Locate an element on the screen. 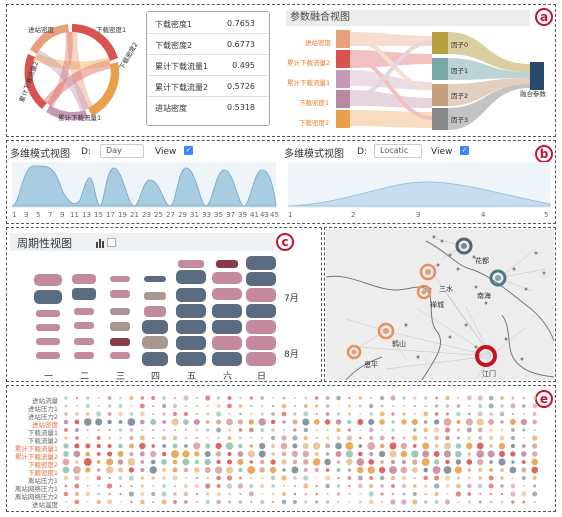 Image resolution: width=562 pixels, height=517 pixels. table-row: 累计下载流量2 0.5726 is located at coordinates (208, 87).